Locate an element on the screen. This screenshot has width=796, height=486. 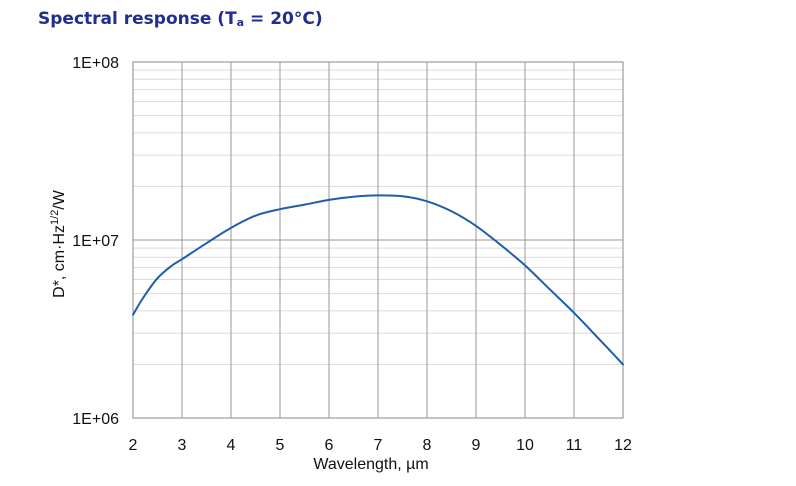
chart-title: Spectral response (Ta = 20°C) is located at coordinates (180, 19).